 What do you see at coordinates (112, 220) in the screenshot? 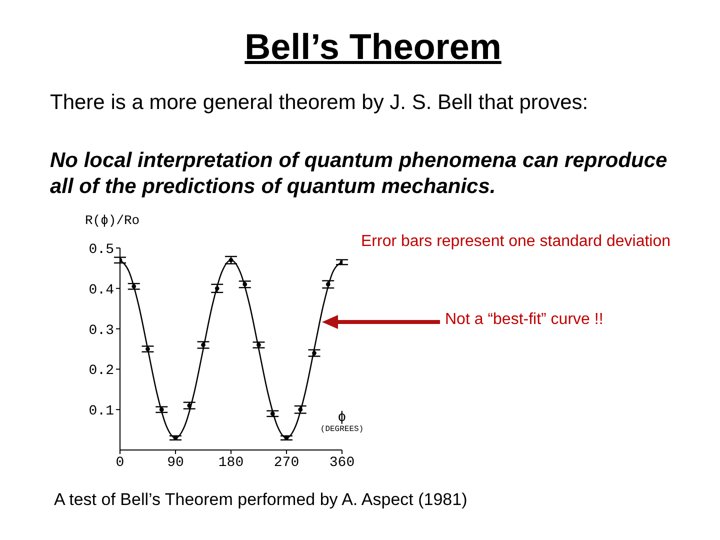
I see `y-axis-title: R(ϕ)/Ro` at bounding box center [112, 220].